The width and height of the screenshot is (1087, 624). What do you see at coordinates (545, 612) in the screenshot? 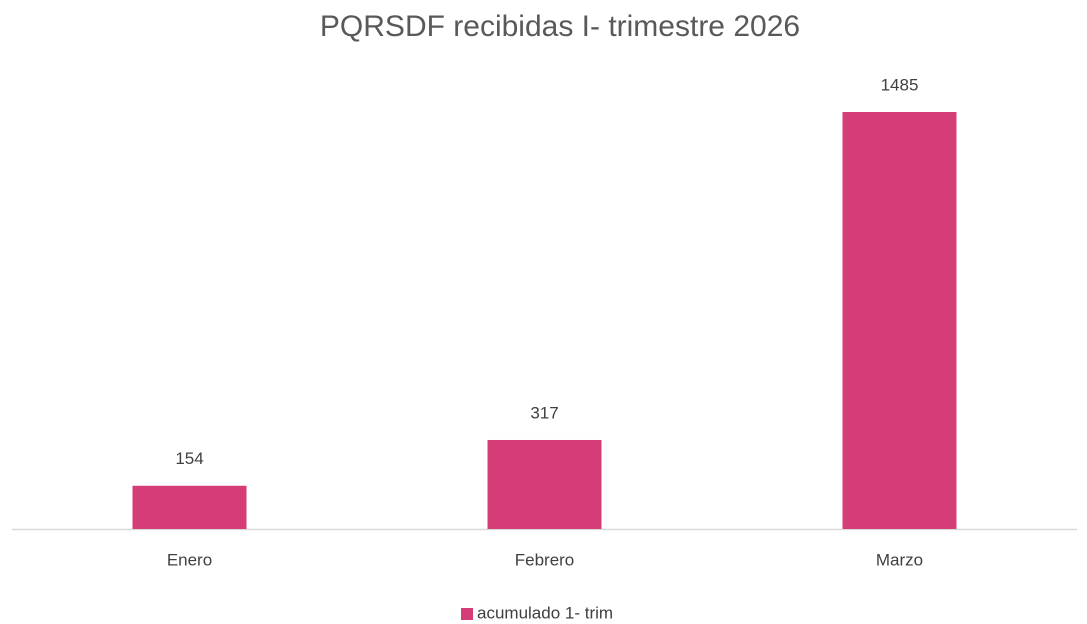
I see `legend-label: acumulado 1- trim` at bounding box center [545, 612].